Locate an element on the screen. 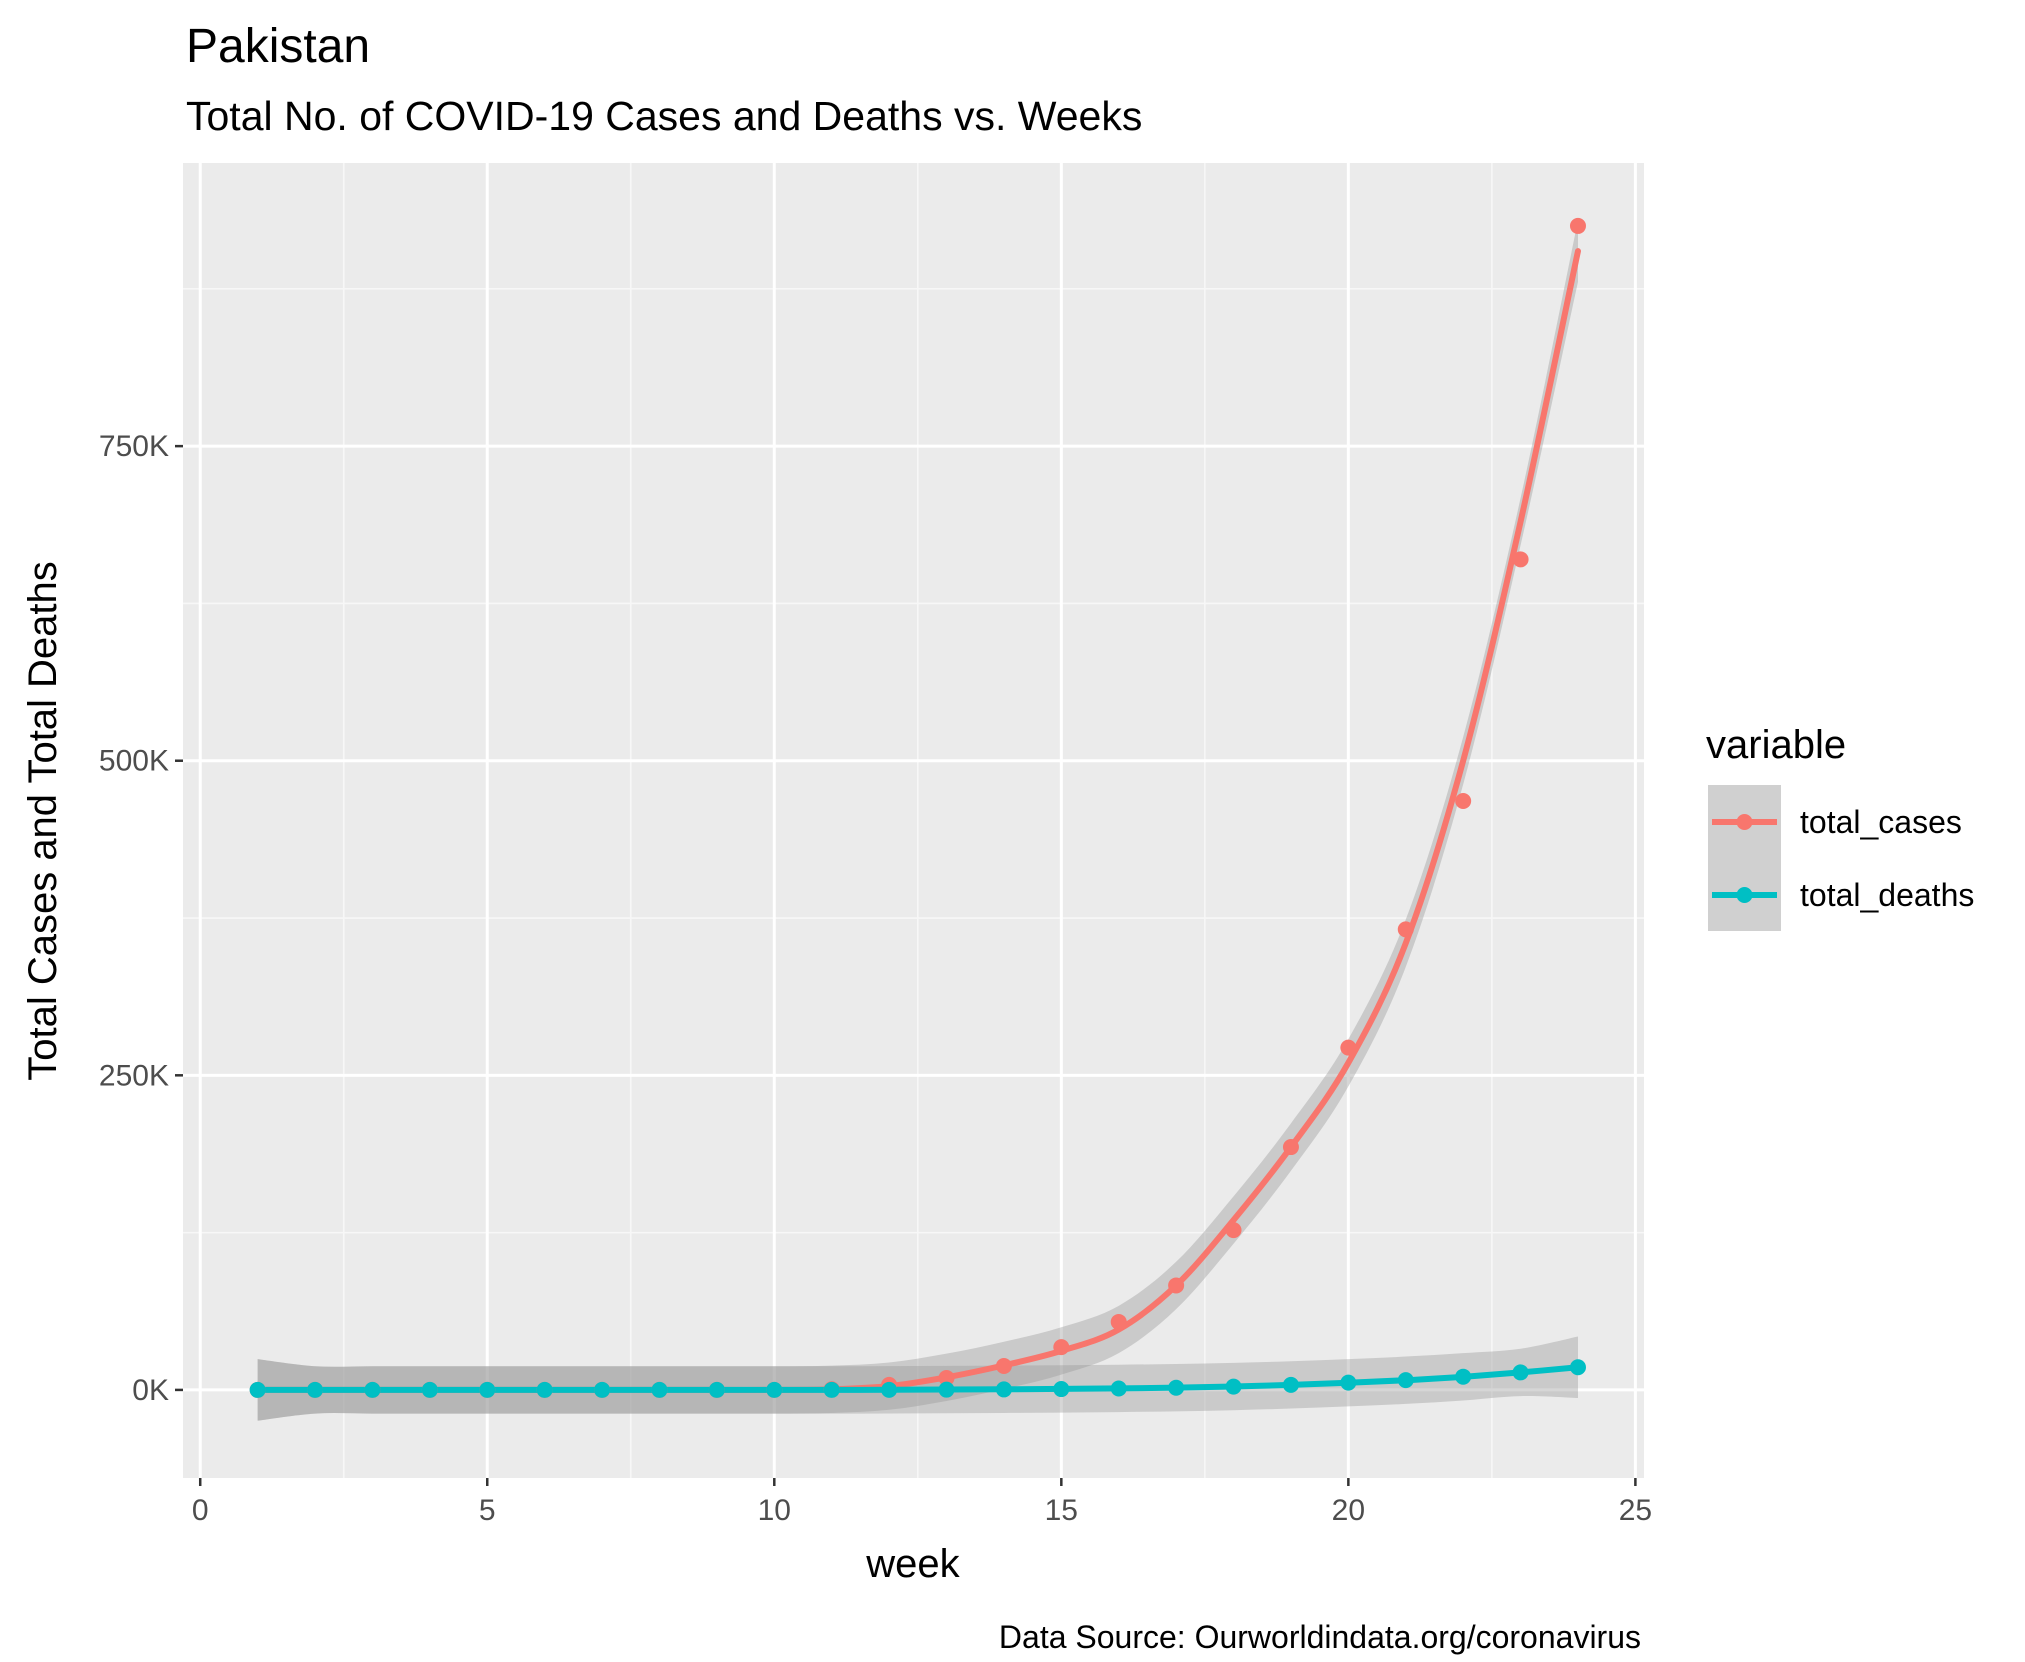 This screenshot has width=2025, height=1662. y-tick-label: 0K is located at coordinates (150, 1390).